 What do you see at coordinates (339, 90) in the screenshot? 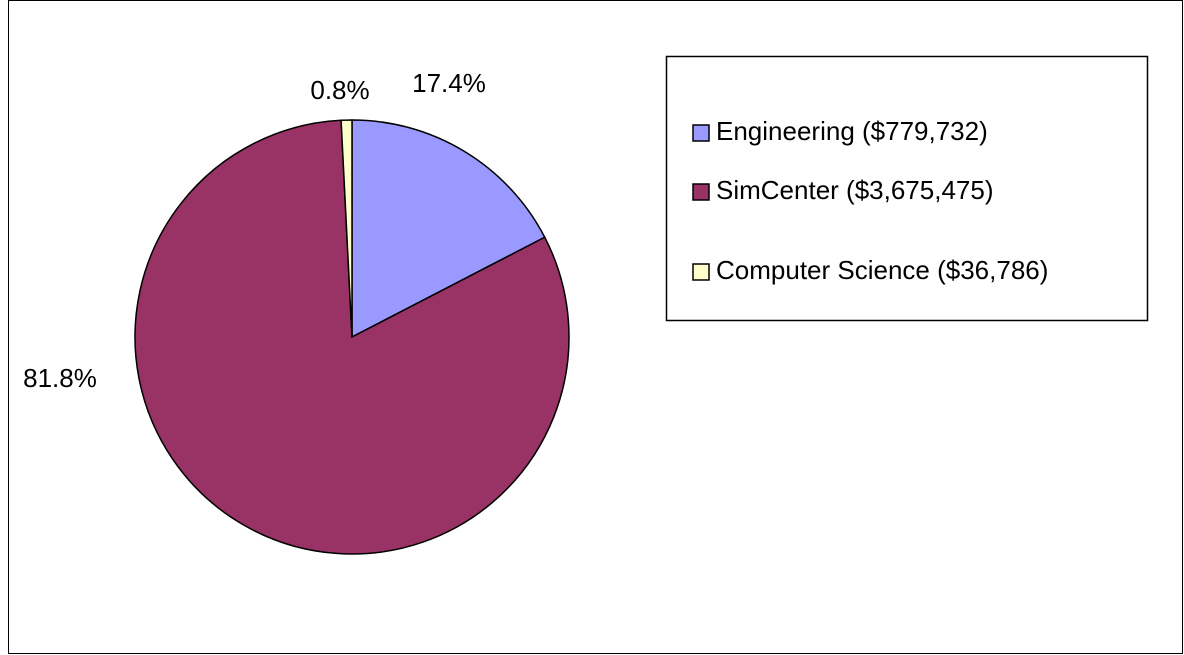
I see `data-label: 0.8%` at bounding box center [339, 90].